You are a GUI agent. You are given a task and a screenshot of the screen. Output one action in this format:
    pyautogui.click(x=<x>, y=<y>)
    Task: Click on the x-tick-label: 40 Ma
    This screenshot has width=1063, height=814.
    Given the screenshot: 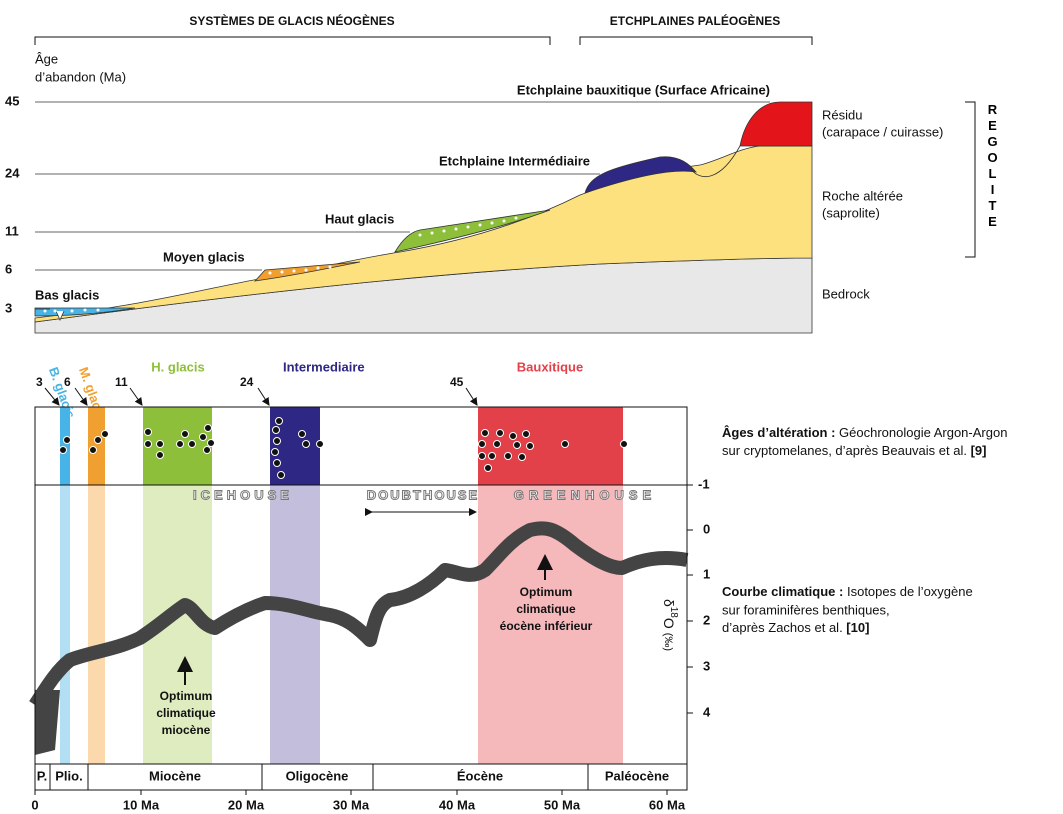 What is the action you would take?
    pyautogui.click(x=457, y=804)
    